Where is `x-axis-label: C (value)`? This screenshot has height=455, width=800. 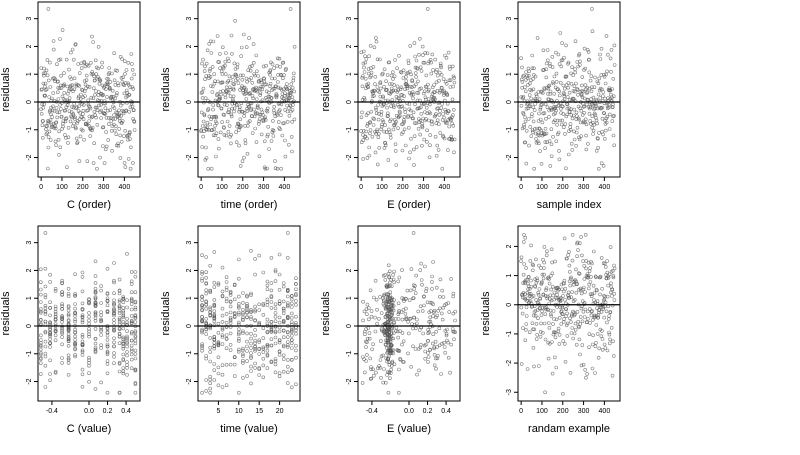 x-axis-label: C (value) is located at coordinates (89, 429).